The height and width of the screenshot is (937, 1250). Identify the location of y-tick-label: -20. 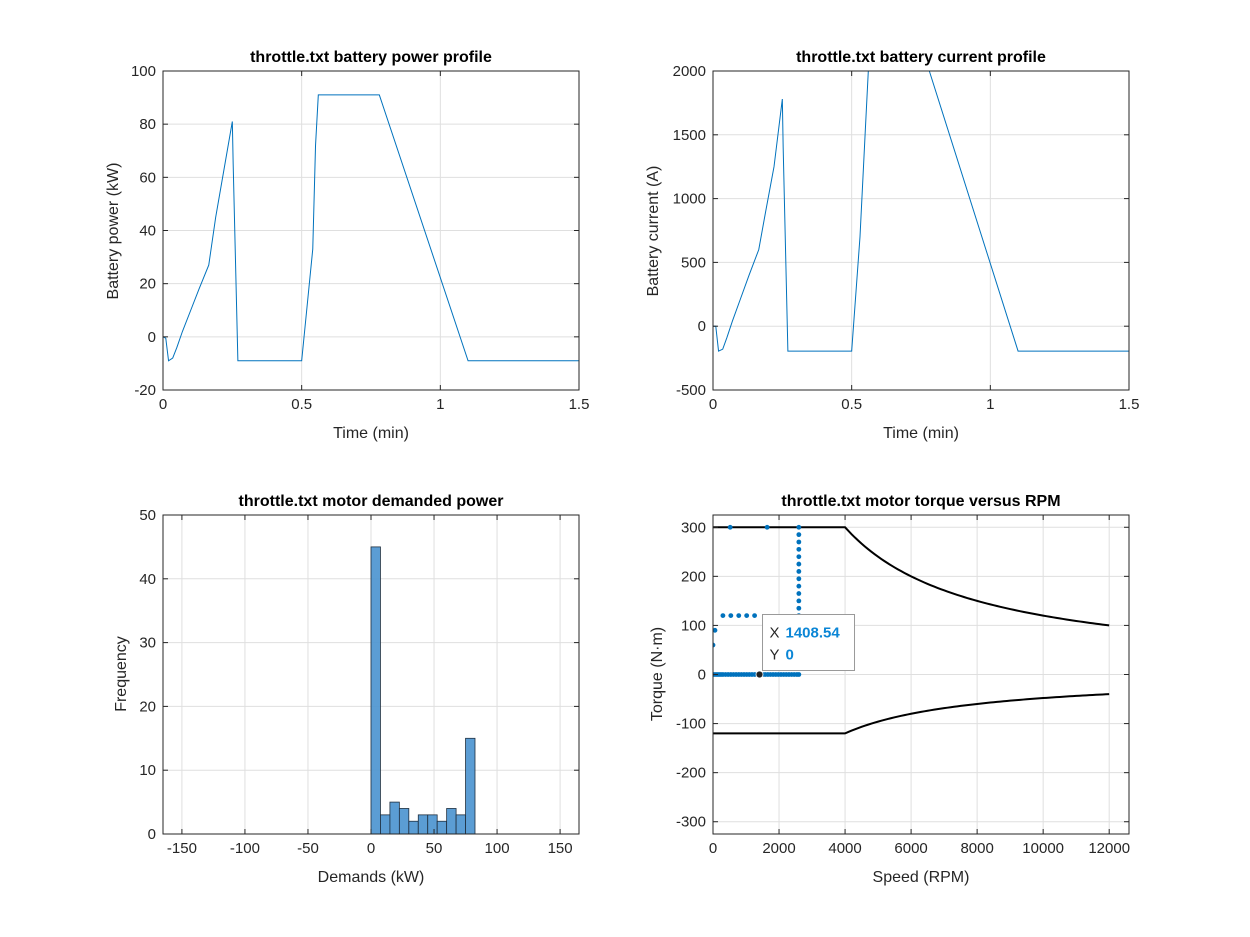
(145, 390).